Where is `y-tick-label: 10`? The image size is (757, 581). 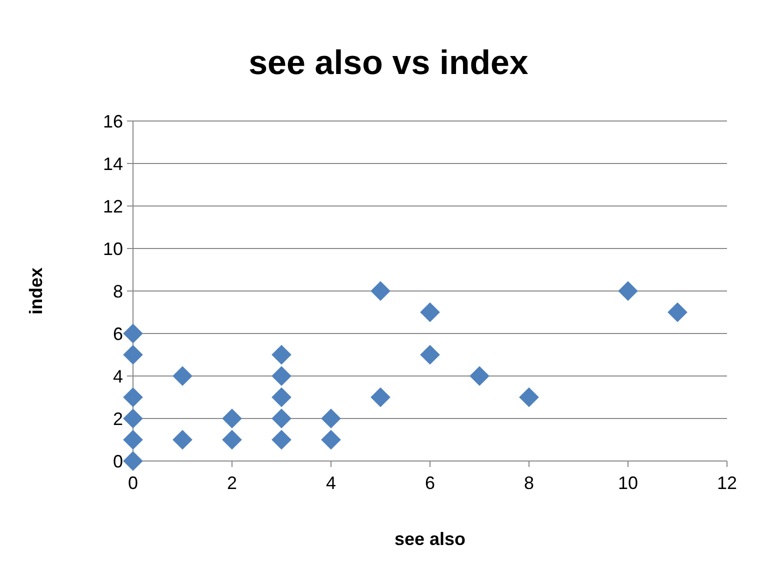 y-tick-label: 10 is located at coordinates (112, 248).